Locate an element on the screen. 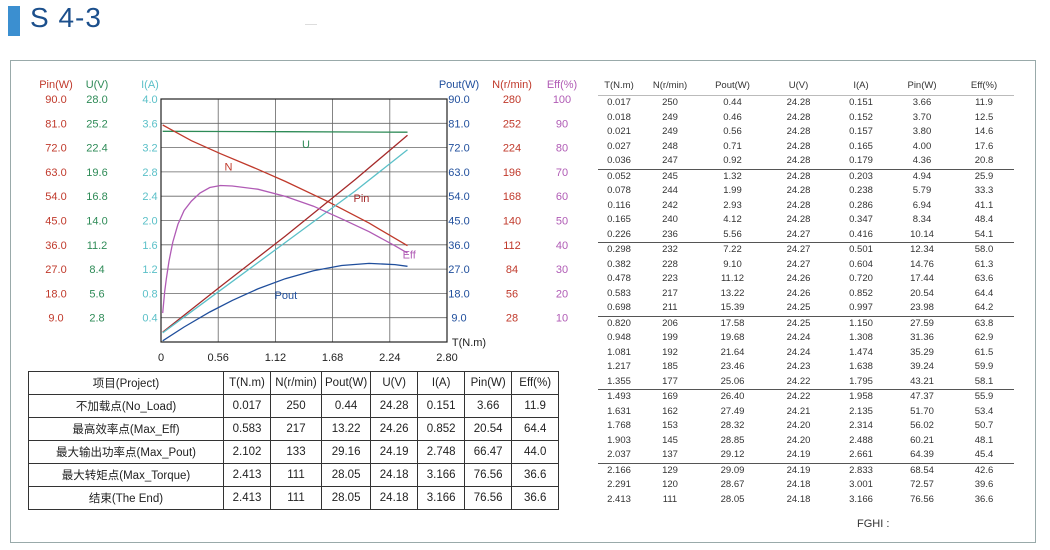  data-table-row: 0.116 242 2.93 24.28 0.286 6.94 41.1 is located at coordinates (806, 206).